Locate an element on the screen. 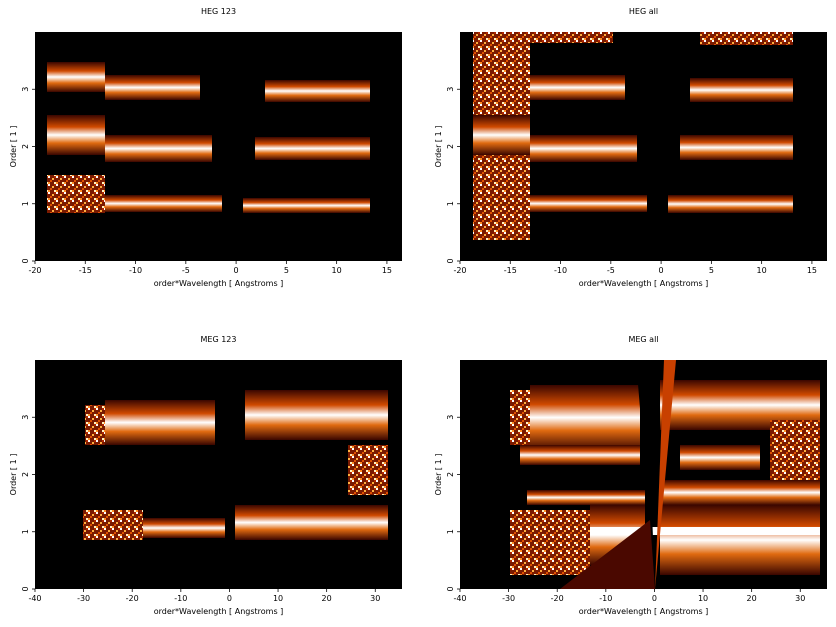  panel-title: HEG all is located at coordinates (643, 11).